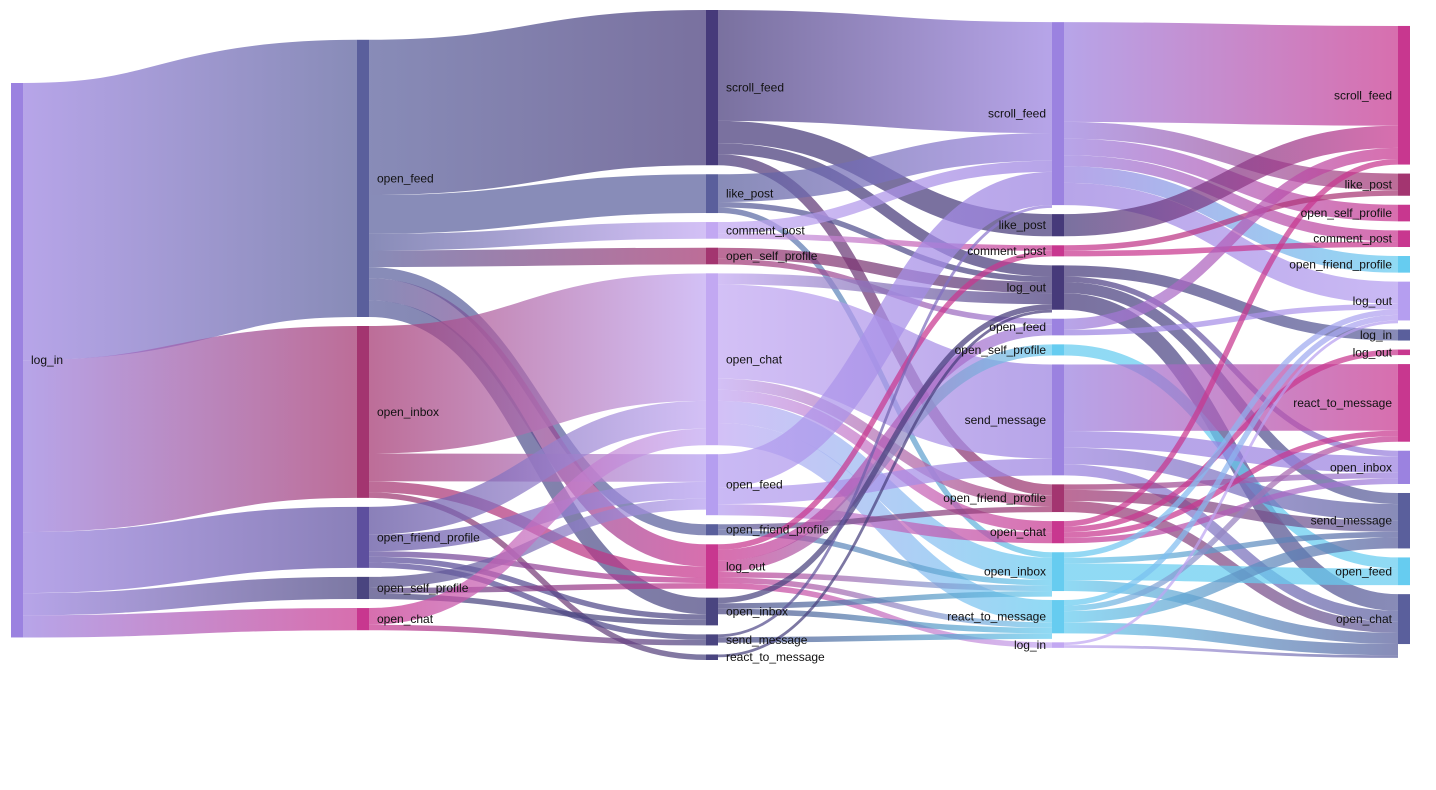 Image resolution: width=1436 pixels, height=790 pixels. I want to click on label-s2-open-self-profile: open_self_profile, so click(772, 256).